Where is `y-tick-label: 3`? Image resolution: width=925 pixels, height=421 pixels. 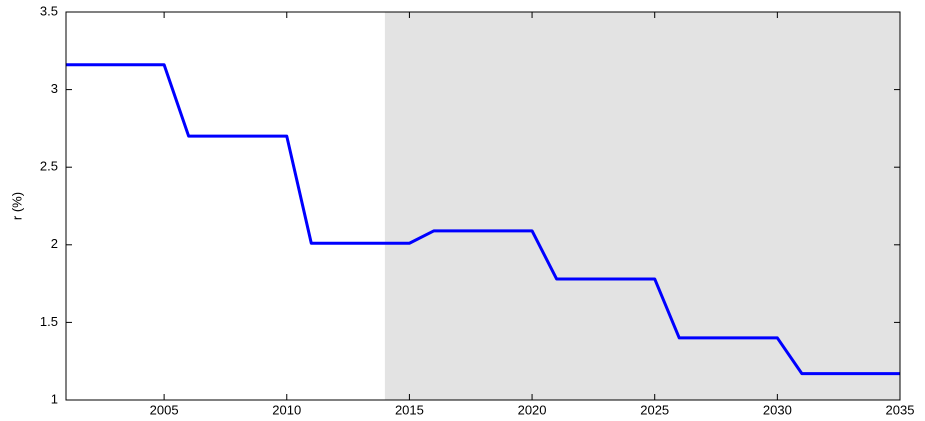
y-tick-label: 3 is located at coordinates (54, 88).